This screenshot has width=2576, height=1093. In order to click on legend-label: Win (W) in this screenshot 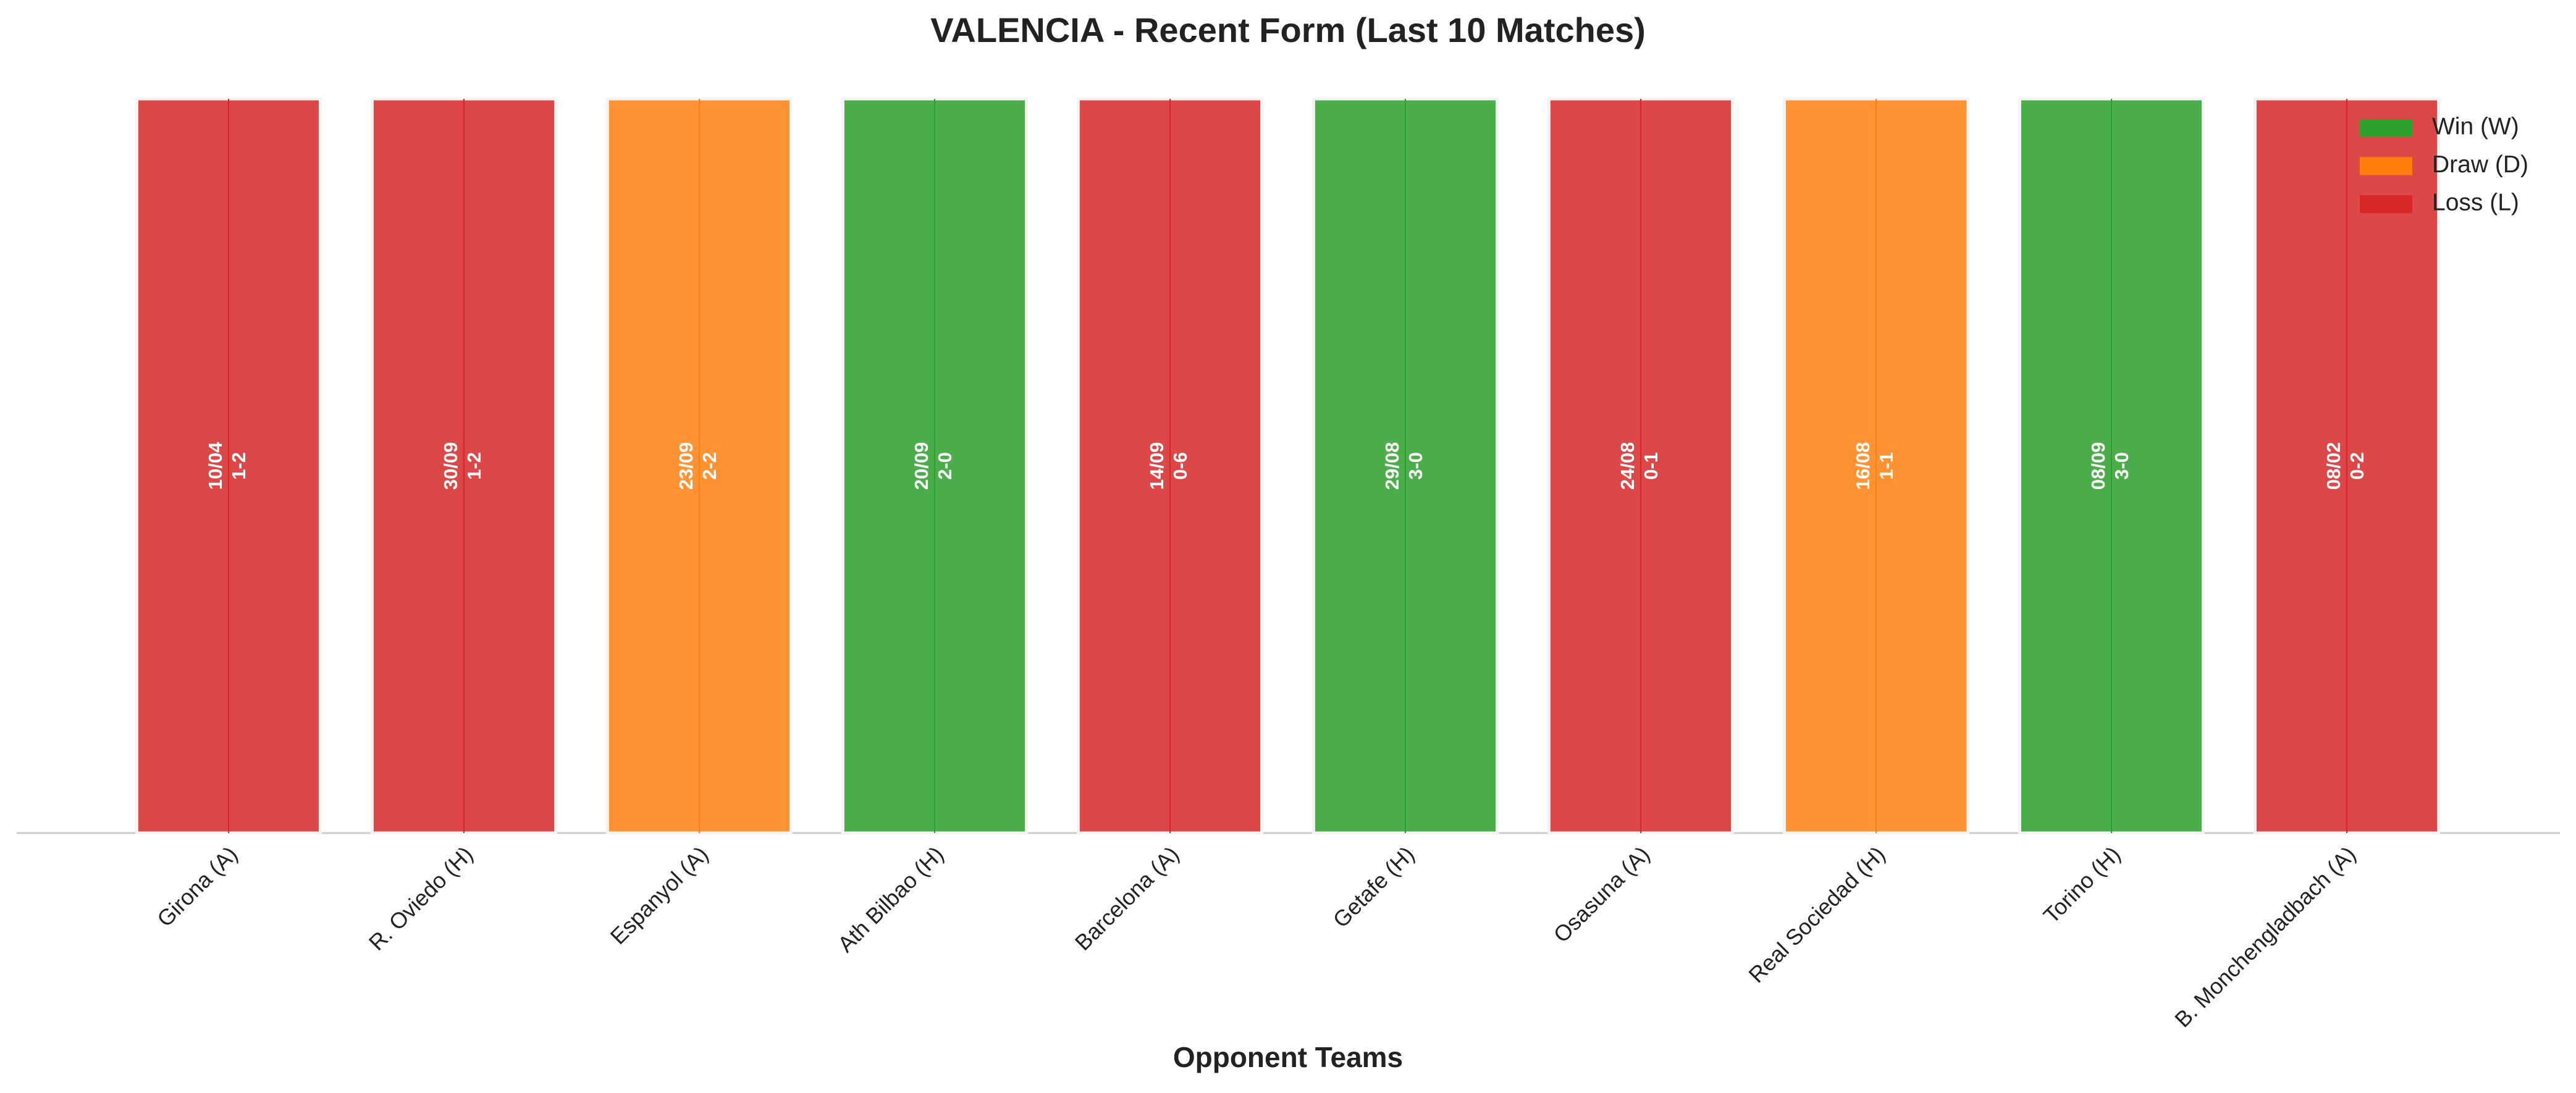, I will do `click(2475, 126)`.